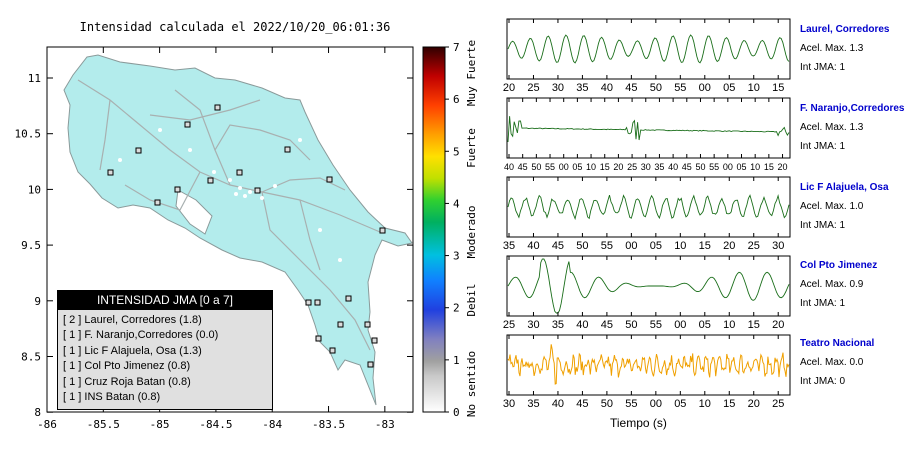 This screenshot has width=910, height=460. What do you see at coordinates (471, 232) in the screenshot?
I see `colorbar-category-label: Moderado` at bounding box center [471, 232].